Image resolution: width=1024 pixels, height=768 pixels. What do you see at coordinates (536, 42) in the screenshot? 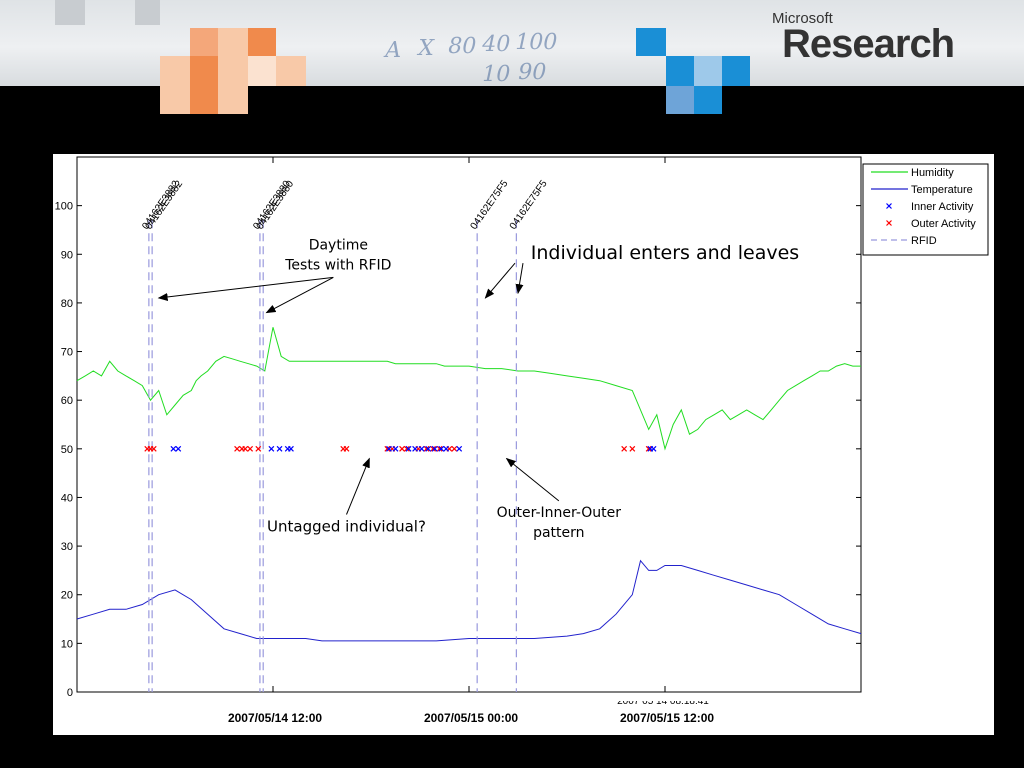
I see `sketch-text: 100` at bounding box center [536, 42].